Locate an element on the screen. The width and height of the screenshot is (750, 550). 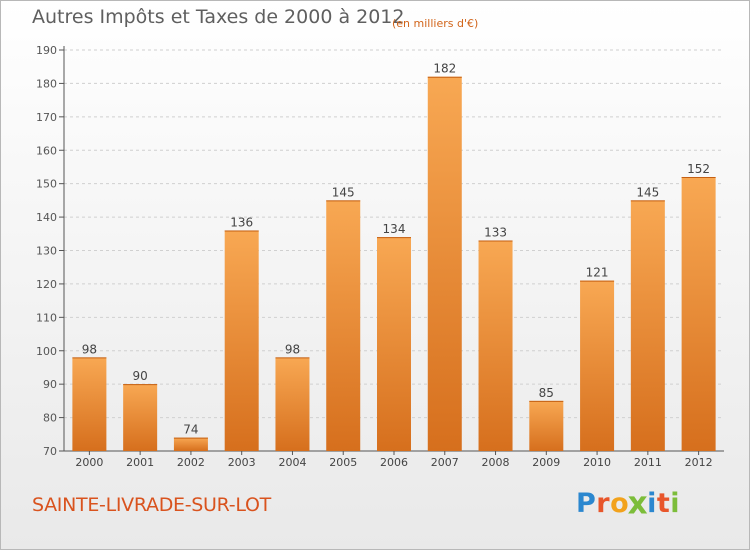
y-tick-label: 180 is located at coordinates (46, 83).